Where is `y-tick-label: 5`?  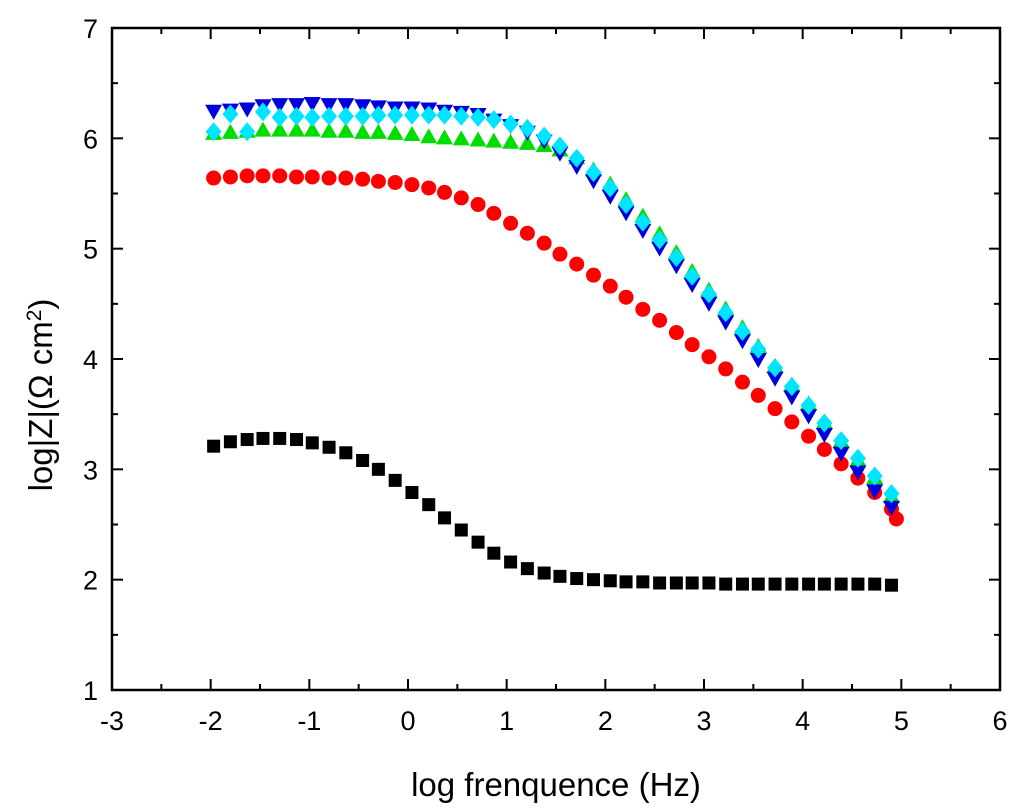
y-tick-label: 5 is located at coordinates (90, 250).